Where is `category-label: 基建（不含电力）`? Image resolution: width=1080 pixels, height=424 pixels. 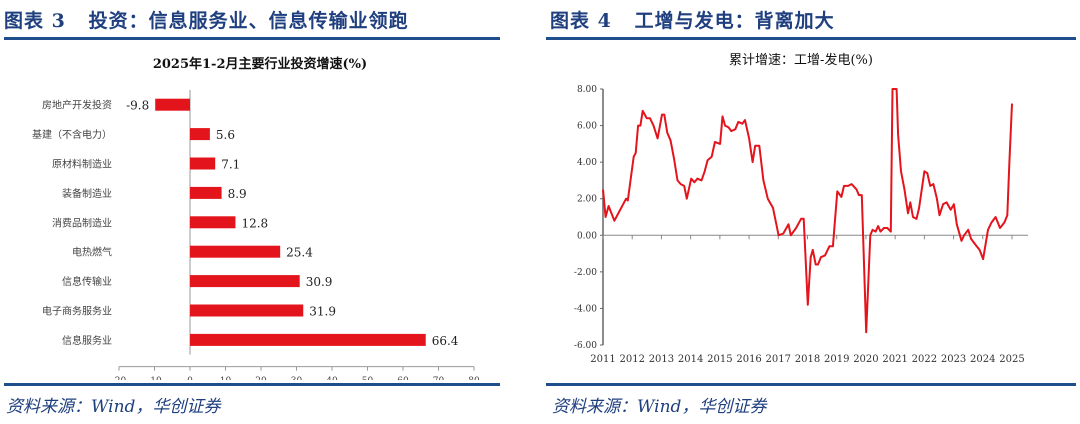 category-label: 基建（不含电力） is located at coordinates (72, 134).